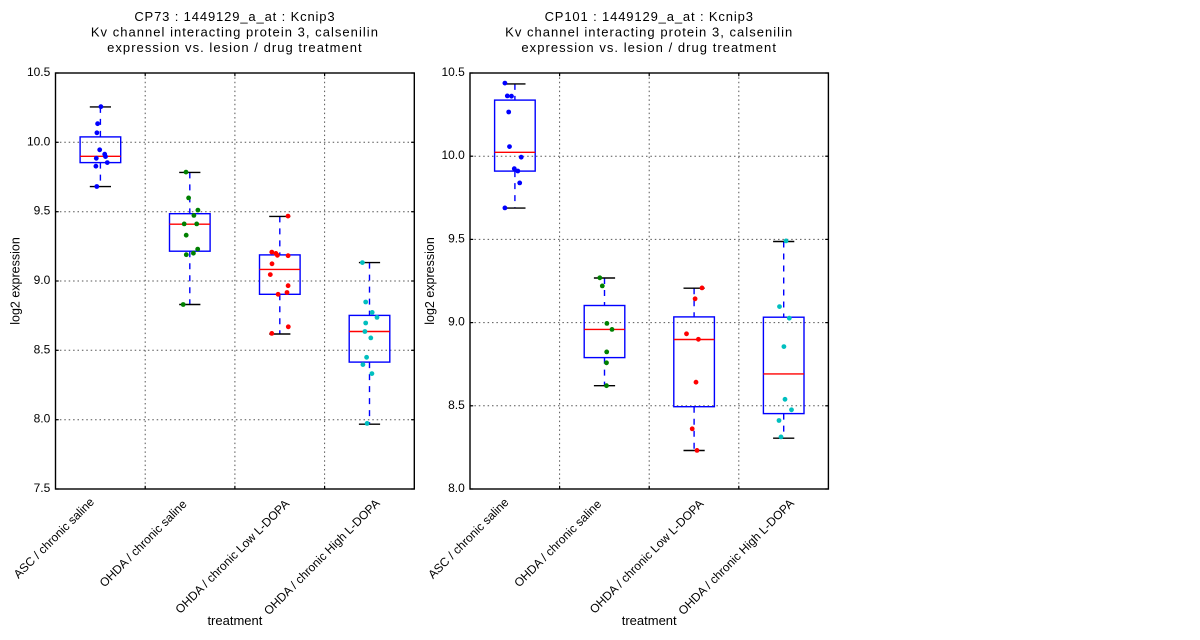  I want to click on svg-text: 7.5, so click(42, 488).